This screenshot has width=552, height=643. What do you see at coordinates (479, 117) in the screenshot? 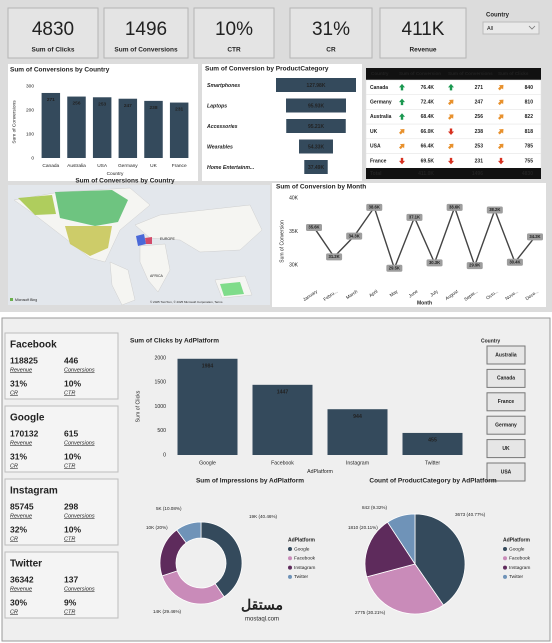
I see `table-cell: 256` at bounding box center [479, 117].